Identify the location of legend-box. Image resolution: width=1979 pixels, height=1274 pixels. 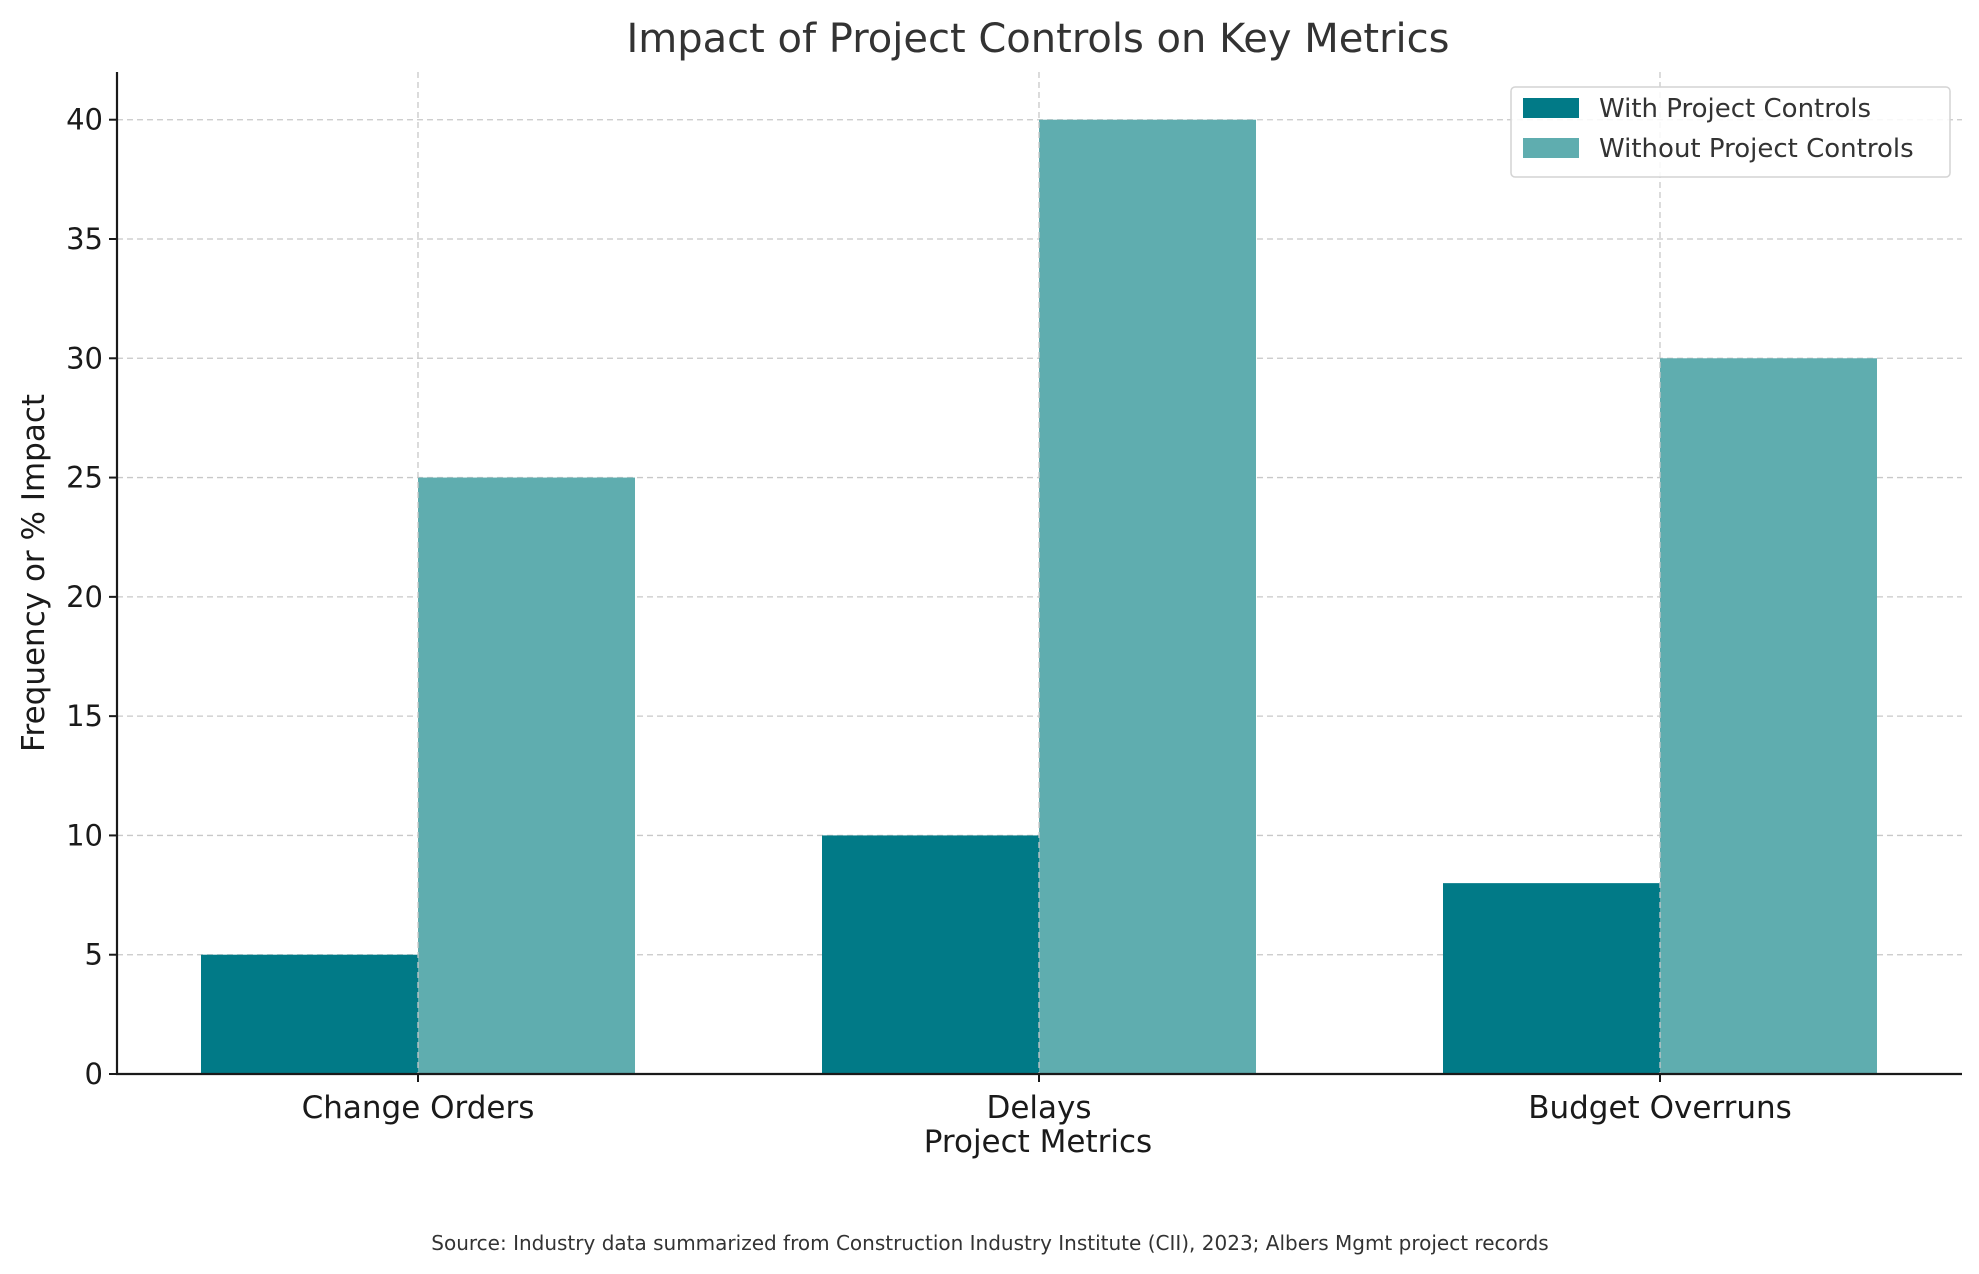
(1730, 132).